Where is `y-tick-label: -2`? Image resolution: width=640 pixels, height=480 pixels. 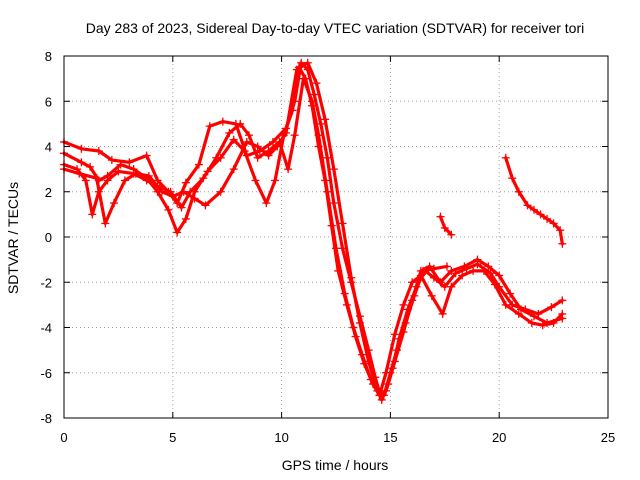 y-tick-label: -2 is located at coordinates (46, 282).